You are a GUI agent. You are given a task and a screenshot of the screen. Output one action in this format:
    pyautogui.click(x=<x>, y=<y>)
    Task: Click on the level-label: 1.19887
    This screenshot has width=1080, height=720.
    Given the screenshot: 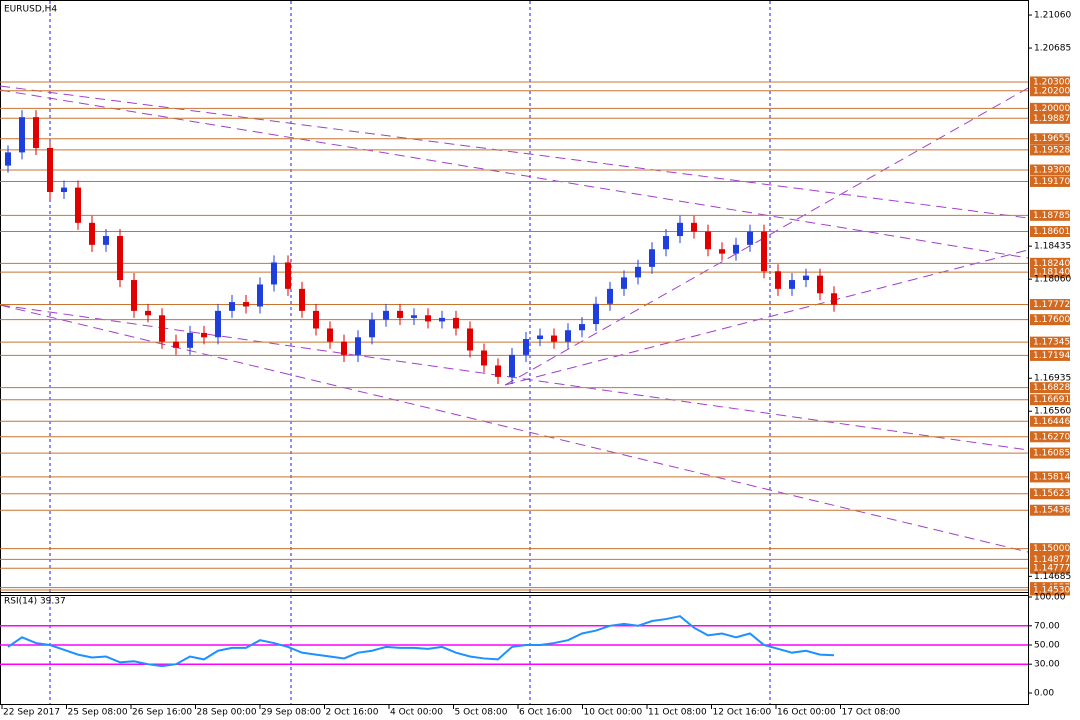 What is the action you would take?
    pyautogui.click(x=1051, y=119)
    